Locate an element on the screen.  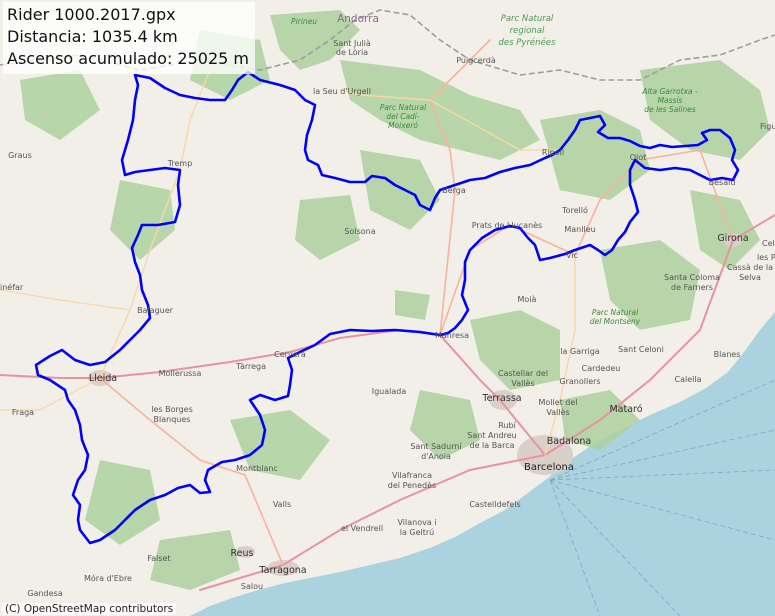
route-distance: Distancia: 1035.4 km is located at coordinates (92, 36).